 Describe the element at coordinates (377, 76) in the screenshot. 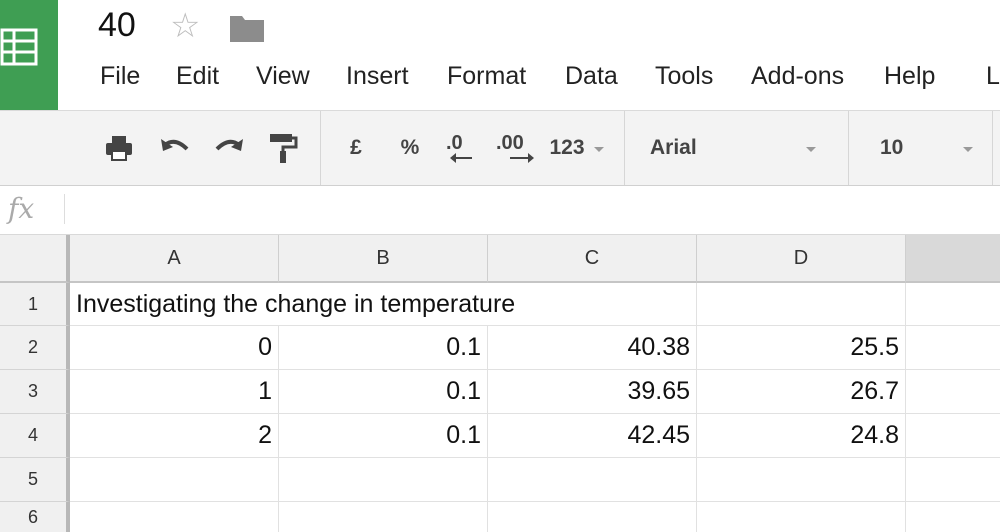

I see `menu-insert: Insert` at that location.